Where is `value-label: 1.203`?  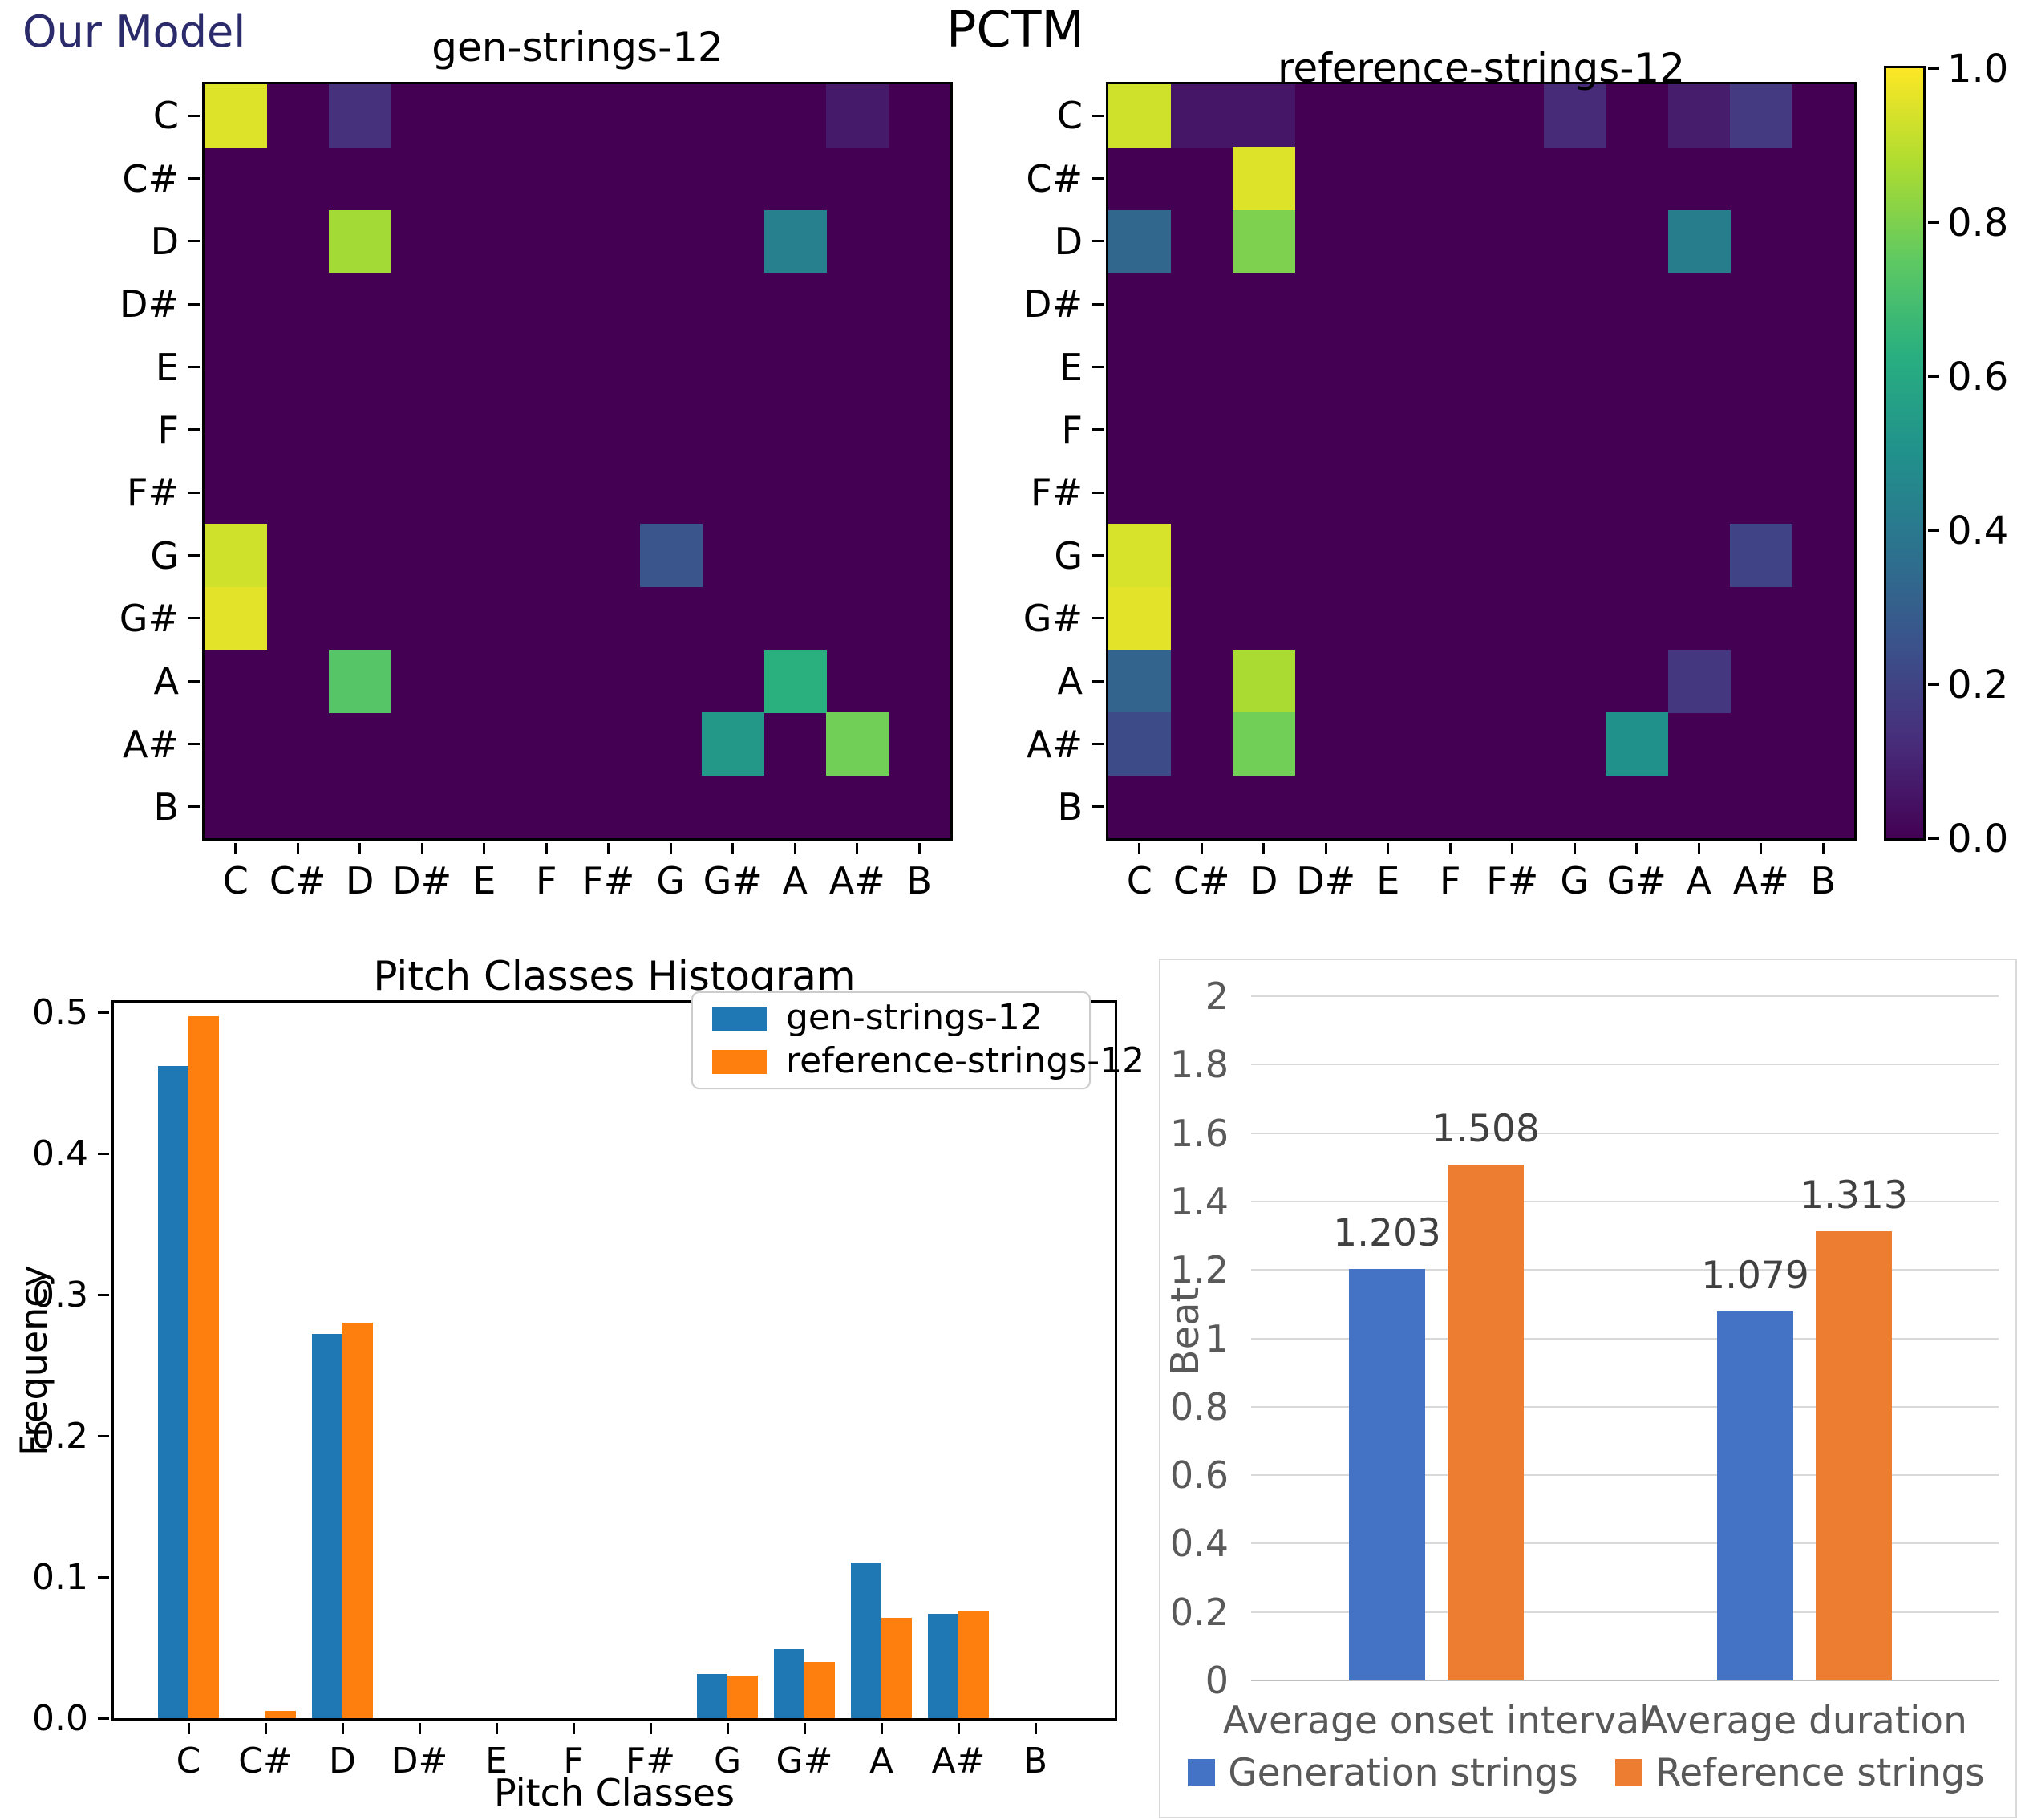
value-label: 1.203 is located at coordinates (1387, 1232).